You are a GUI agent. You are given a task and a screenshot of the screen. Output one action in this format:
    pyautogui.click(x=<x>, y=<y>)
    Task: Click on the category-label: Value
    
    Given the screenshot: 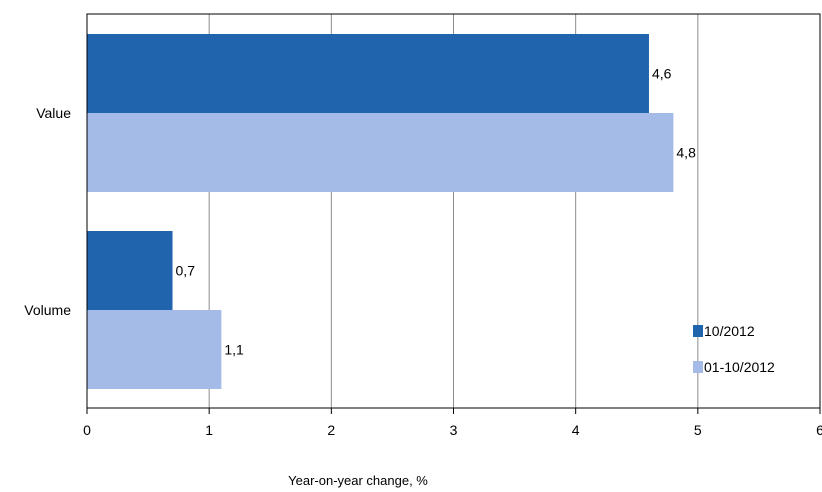 What is the action you would take?
    pyautogui.click(x=53, y=113)
    